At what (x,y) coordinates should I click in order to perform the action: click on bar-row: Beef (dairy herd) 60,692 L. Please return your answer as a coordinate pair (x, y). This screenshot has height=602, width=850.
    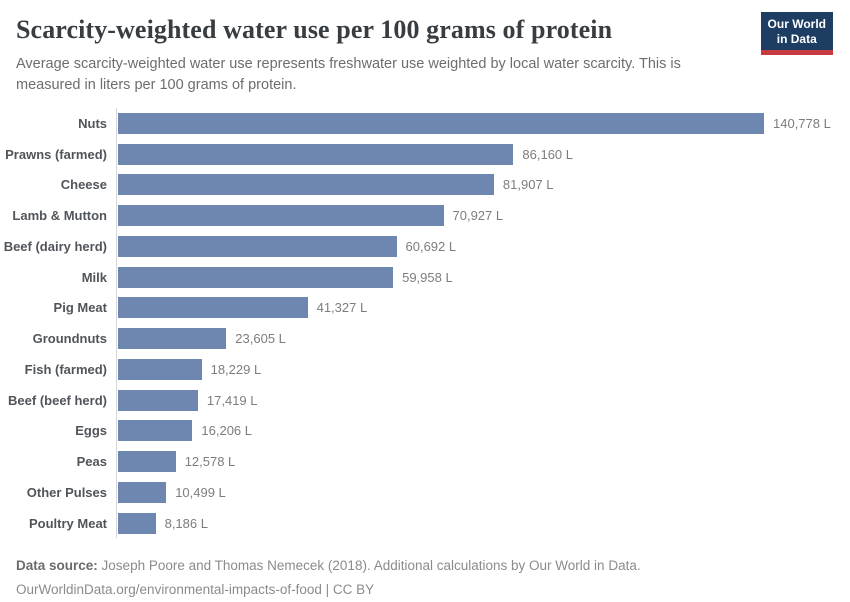
    Looking at the image, I should click on (426, 246).